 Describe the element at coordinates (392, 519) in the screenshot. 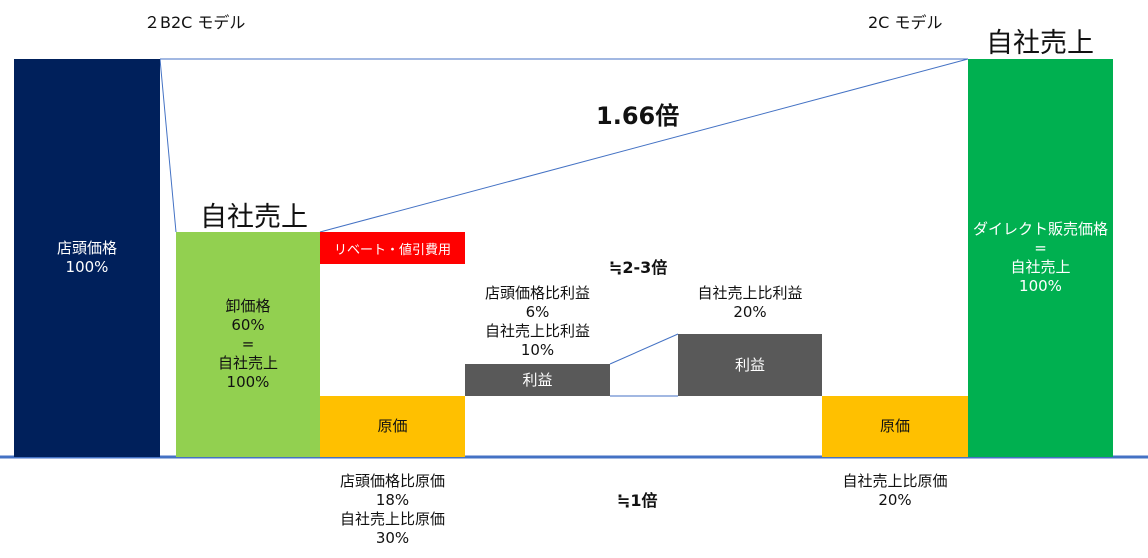

I see `b2c-cost-note-own-label: 自社売上比原価` at that location.